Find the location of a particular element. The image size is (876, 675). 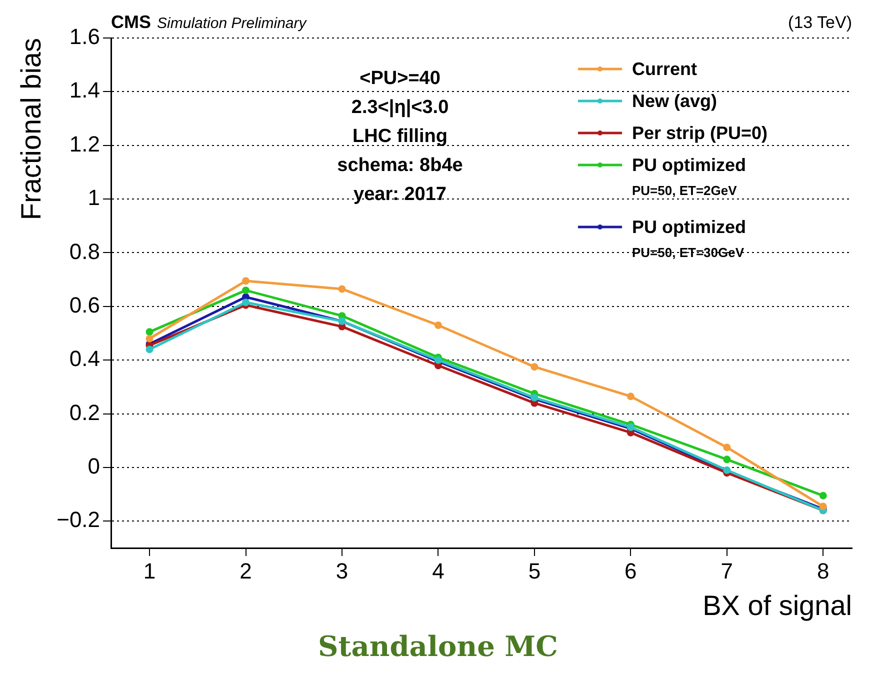

annotation: year: 2017 is located at coordinates (400, 194).